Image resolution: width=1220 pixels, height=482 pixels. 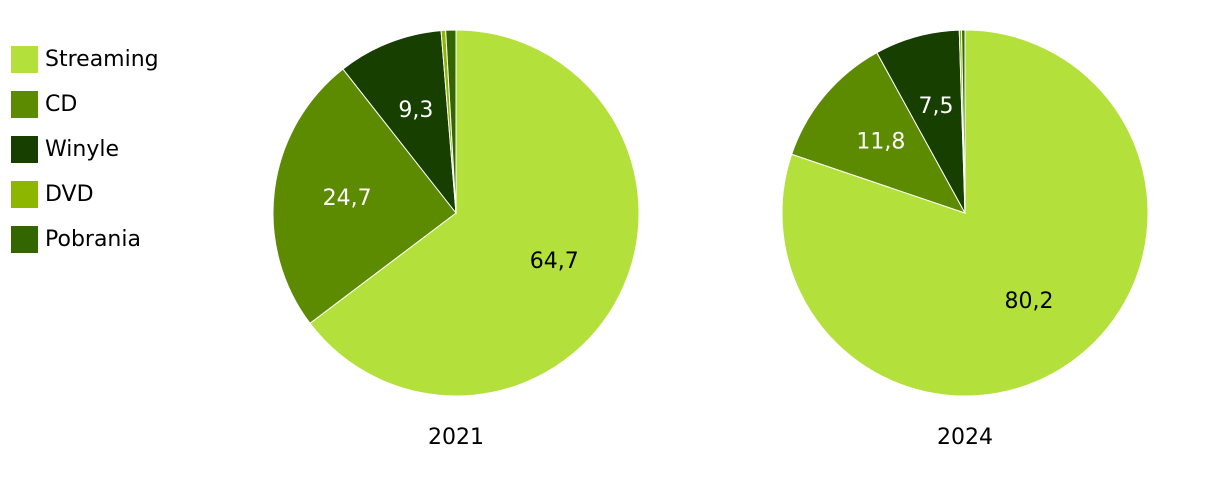 I want to click on pie-title: 2021, so click(x=456, y=437).